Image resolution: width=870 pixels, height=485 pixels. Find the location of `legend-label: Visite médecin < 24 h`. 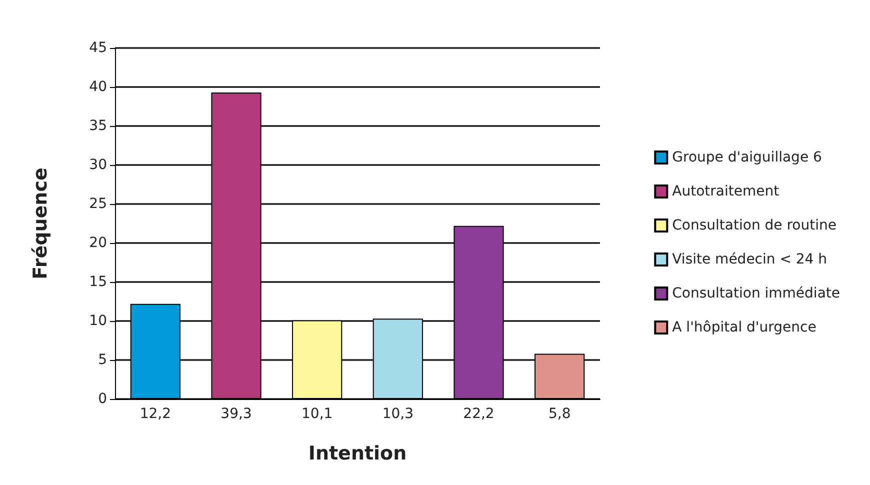

legend-label: Visite médecin < 24 h is located at coordinates (750, 260).